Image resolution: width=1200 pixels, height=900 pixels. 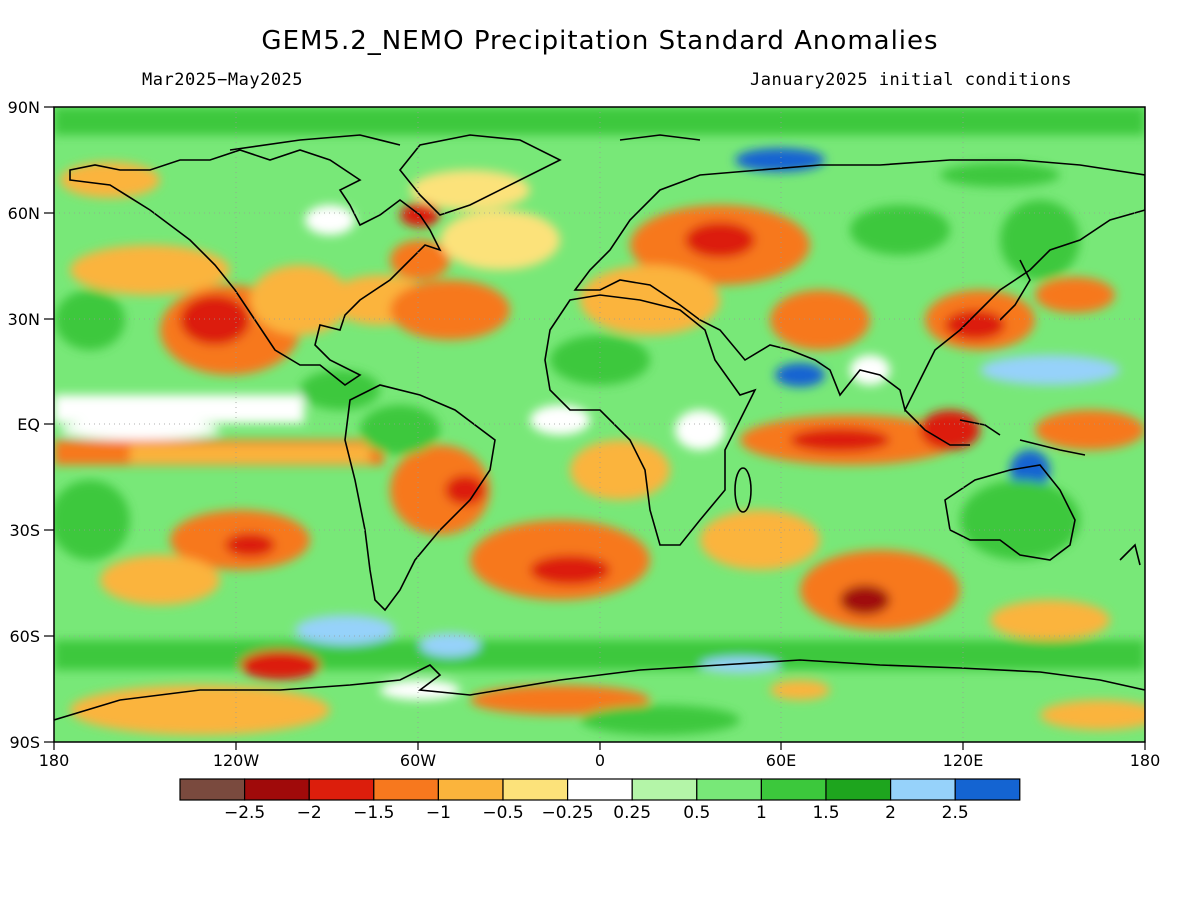 I want to click on lon-label: 0, so click(x=600, y=760).